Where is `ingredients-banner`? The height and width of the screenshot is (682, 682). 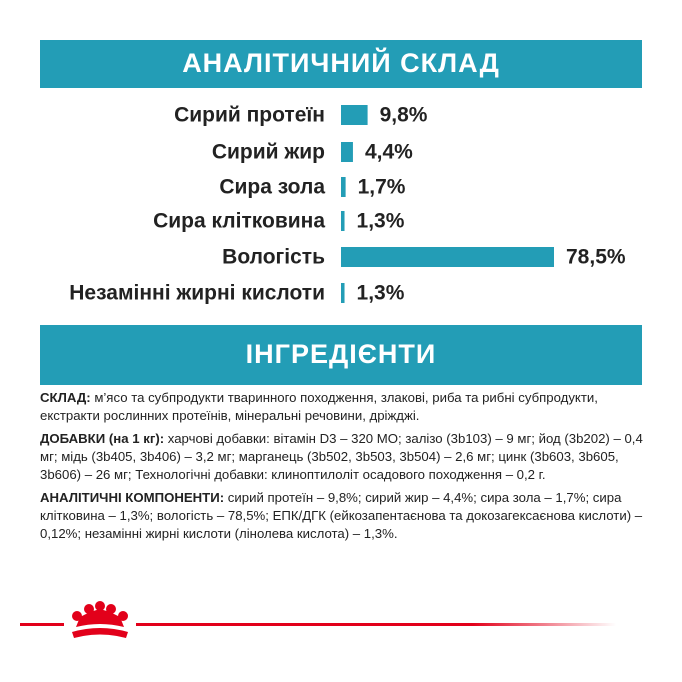
ingredients-banner is located at coordinates (341, 355).